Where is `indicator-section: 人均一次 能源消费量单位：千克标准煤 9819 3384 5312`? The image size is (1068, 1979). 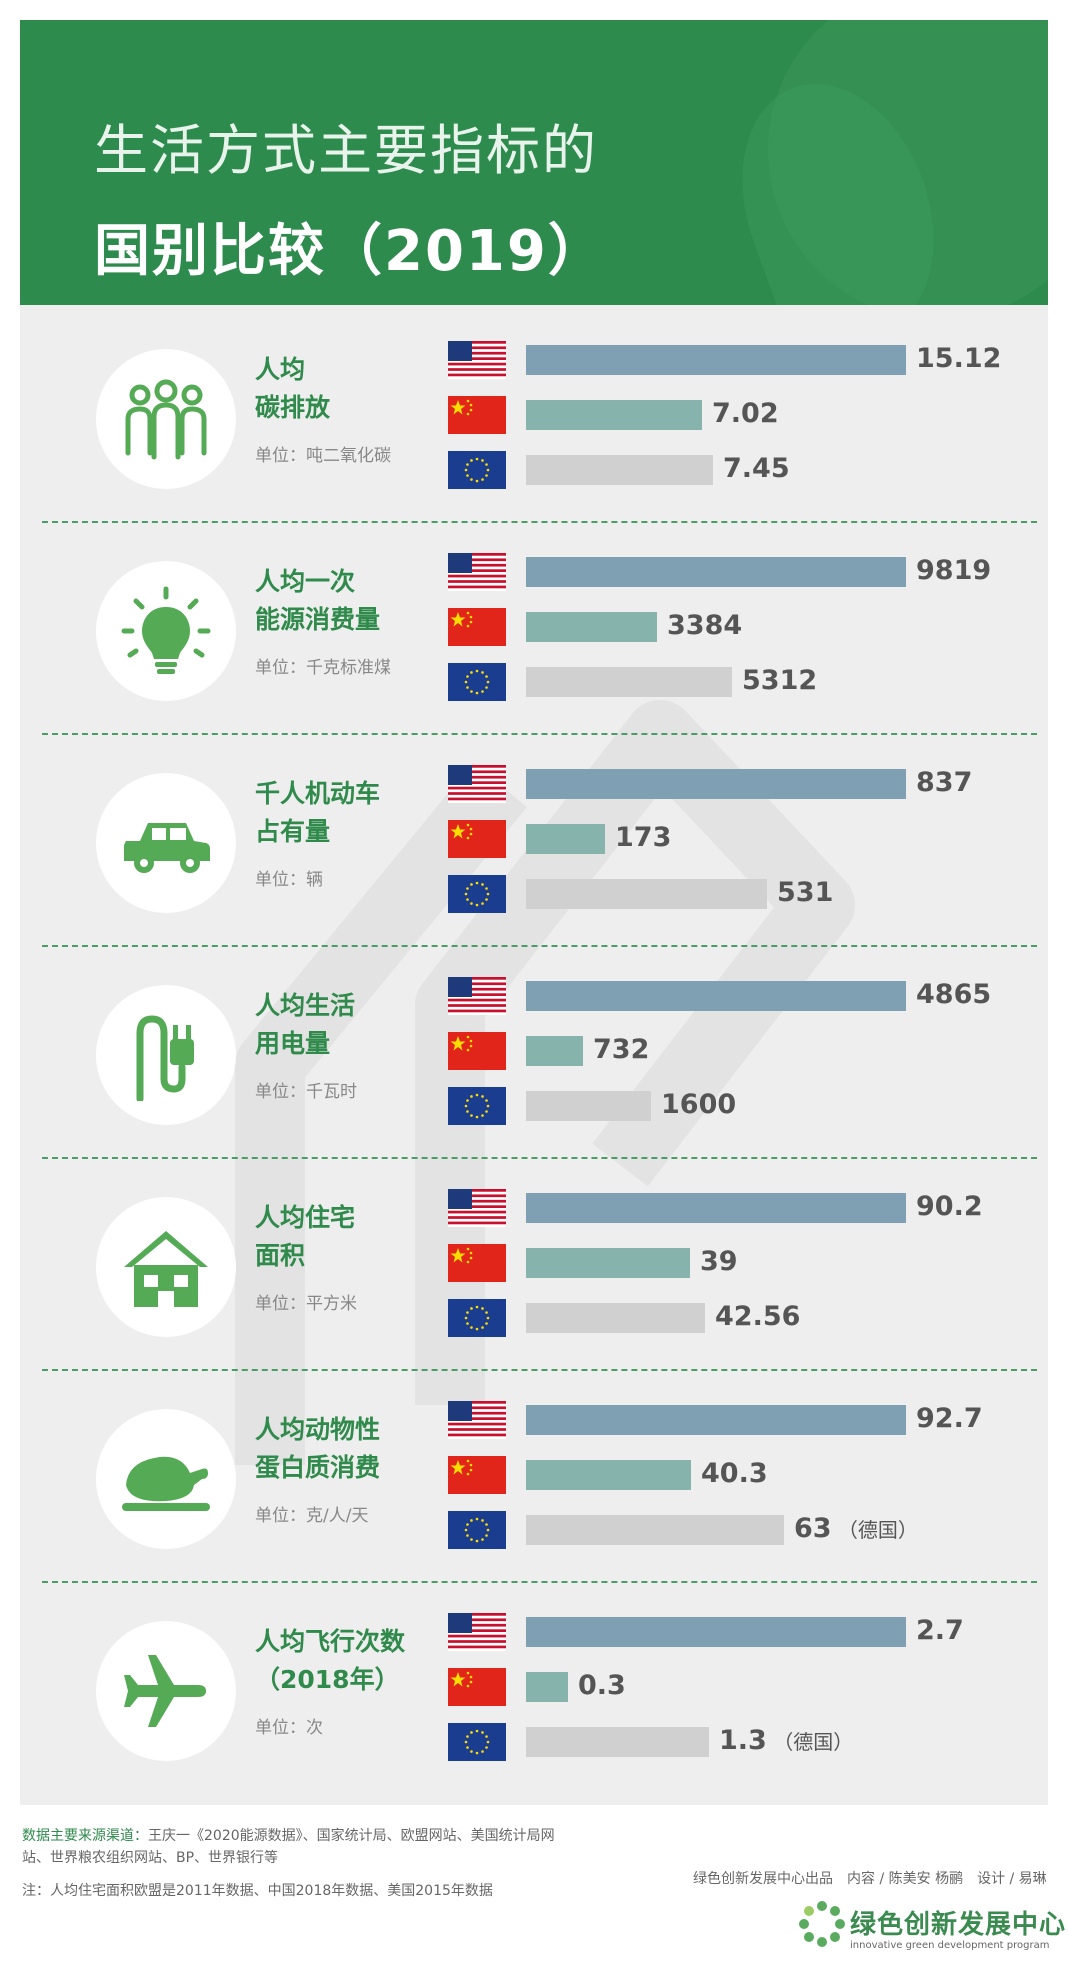
indicator-section: 人均一次 能源消费量单位：千克标准煤 9819 3384 5312 is located at coordinates (534, 641).